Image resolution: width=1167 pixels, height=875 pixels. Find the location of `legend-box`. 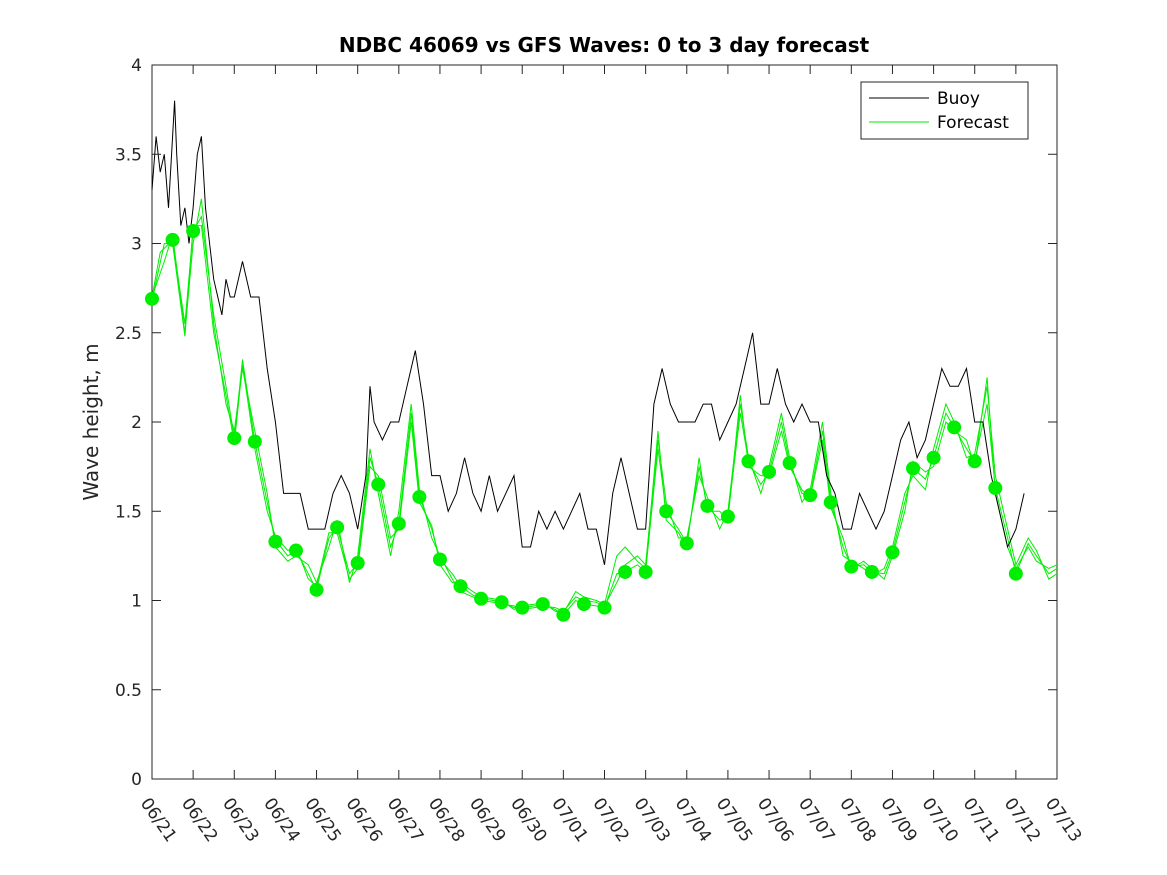

legend-box is located at coordinates (944, 110).